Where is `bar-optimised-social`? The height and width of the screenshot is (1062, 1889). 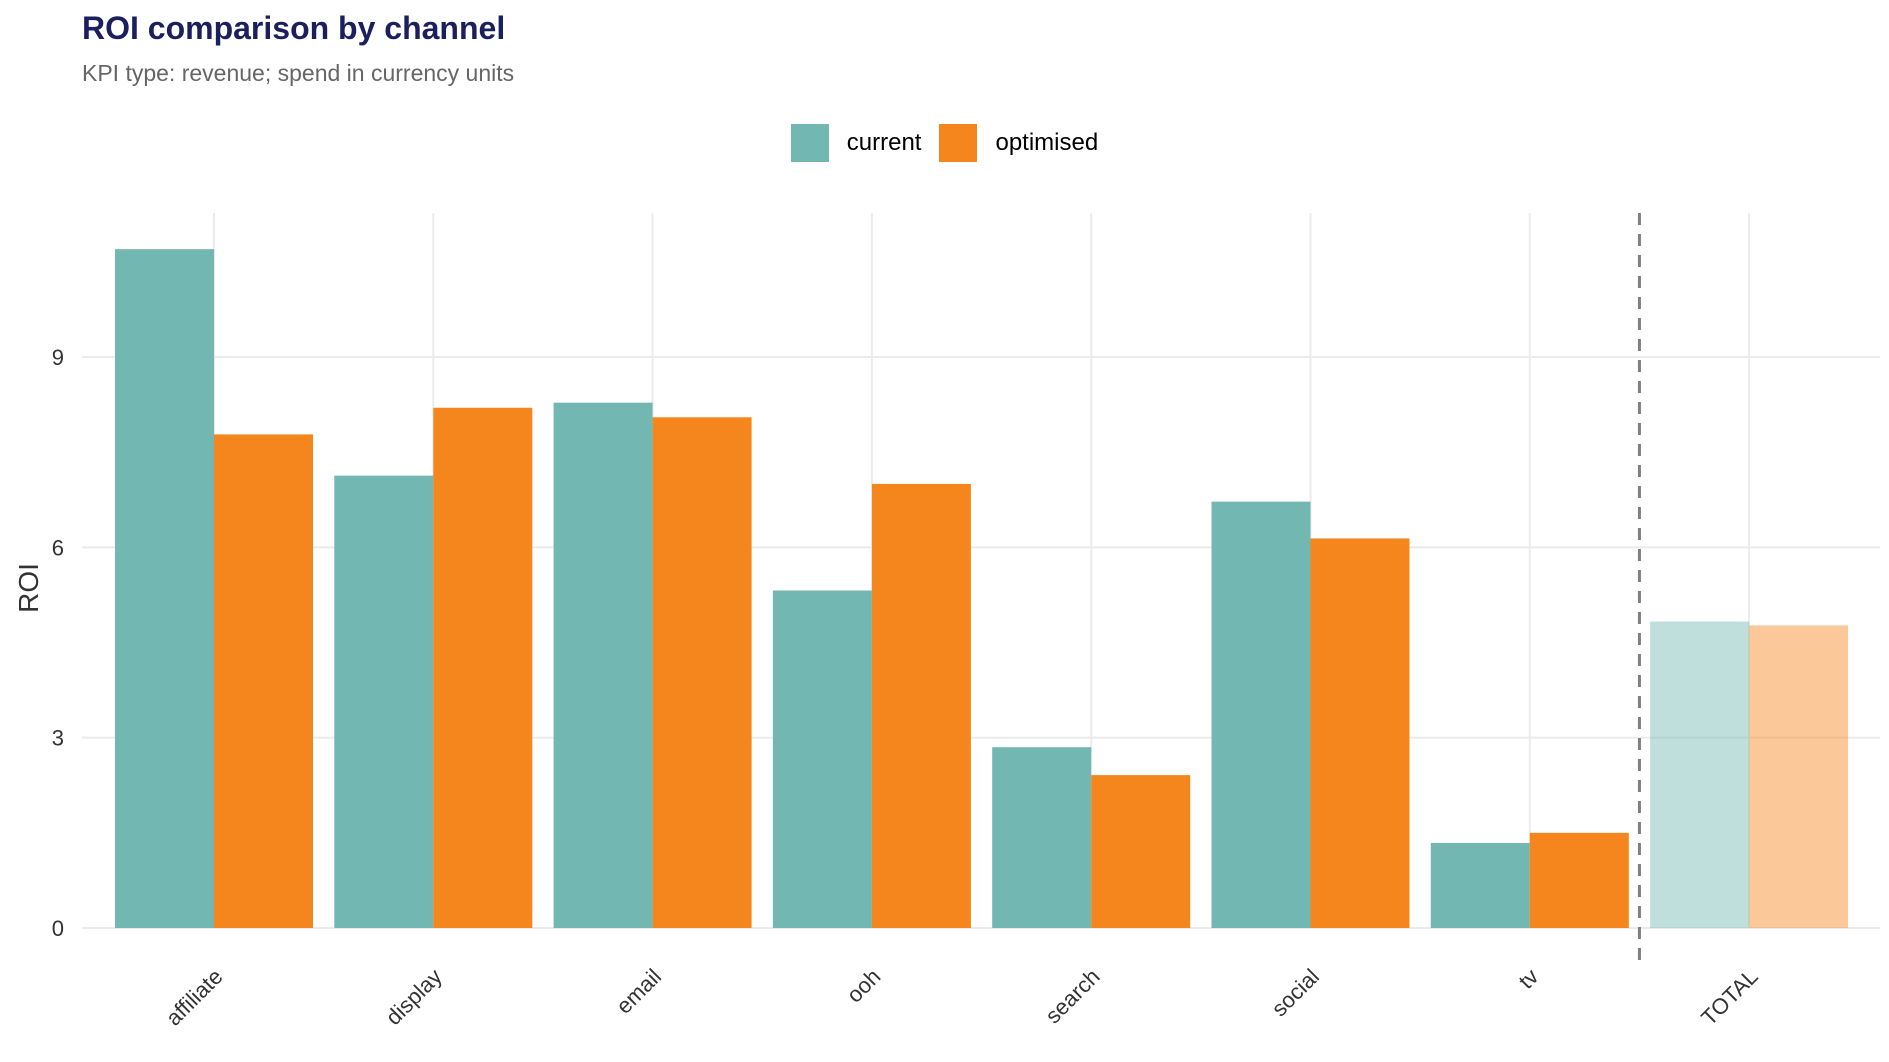 bar-optimised-social is located at coordinates (1360, 733).